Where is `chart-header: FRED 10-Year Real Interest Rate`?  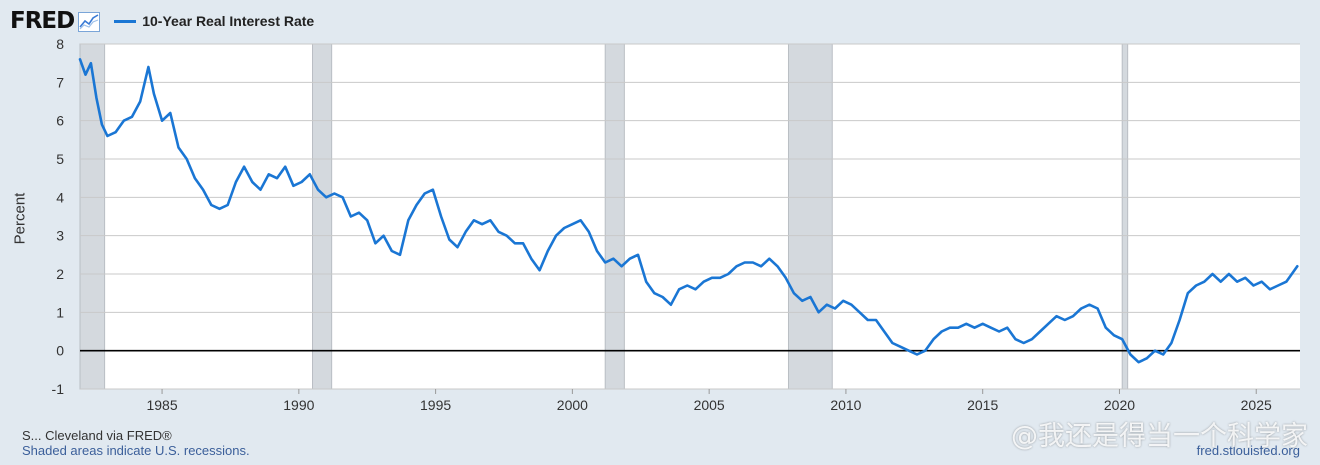 chart-header: FRED 10-Year Real Interest Rate is located at coordinates (162, 21).